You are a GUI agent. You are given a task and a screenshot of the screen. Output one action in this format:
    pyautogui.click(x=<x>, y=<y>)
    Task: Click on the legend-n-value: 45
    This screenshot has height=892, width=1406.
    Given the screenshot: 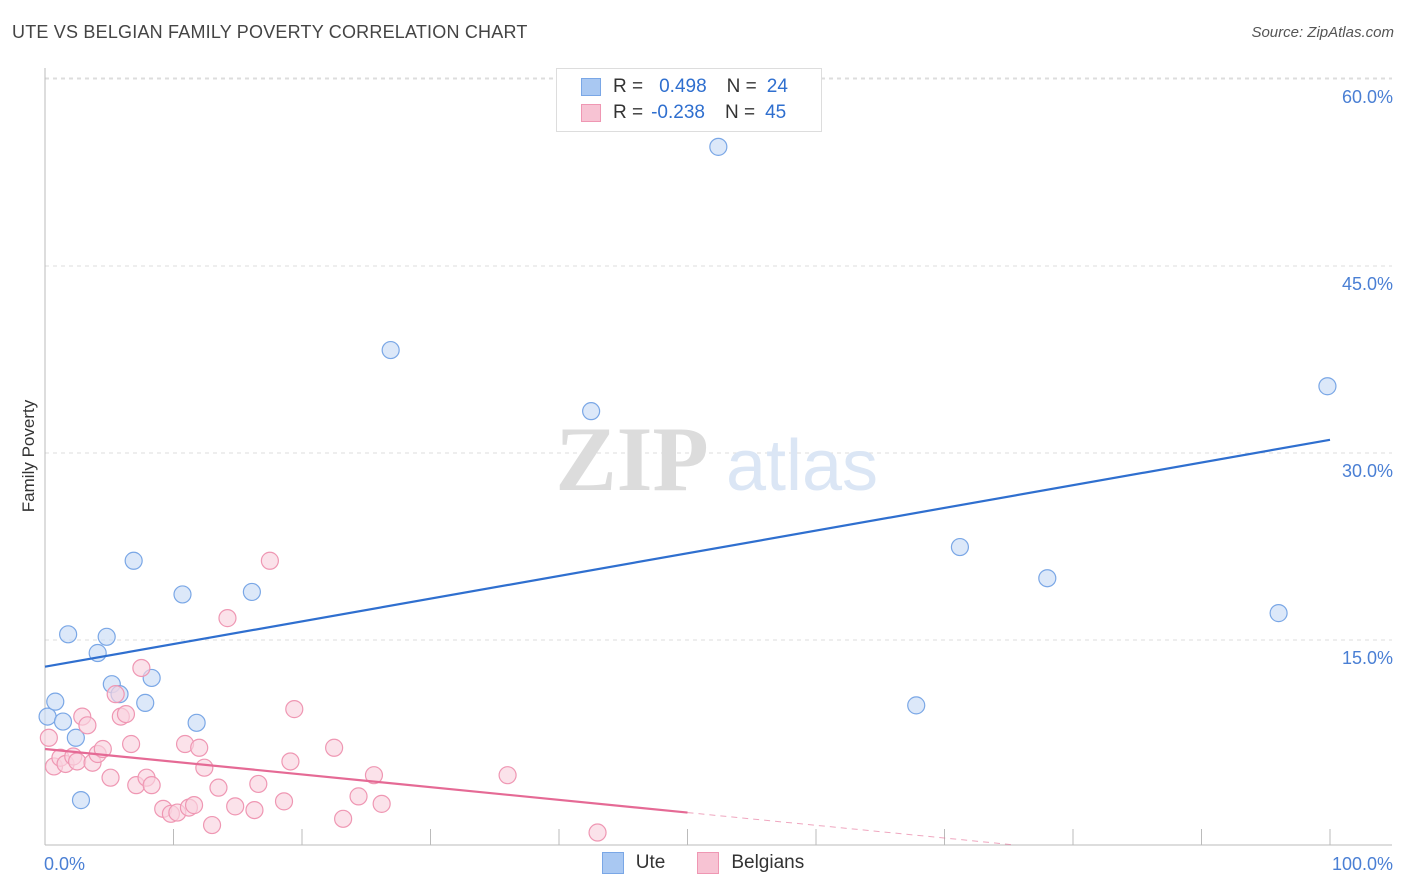 What is the action you would take?
    pyautogui.click(x=776, y=112)
    